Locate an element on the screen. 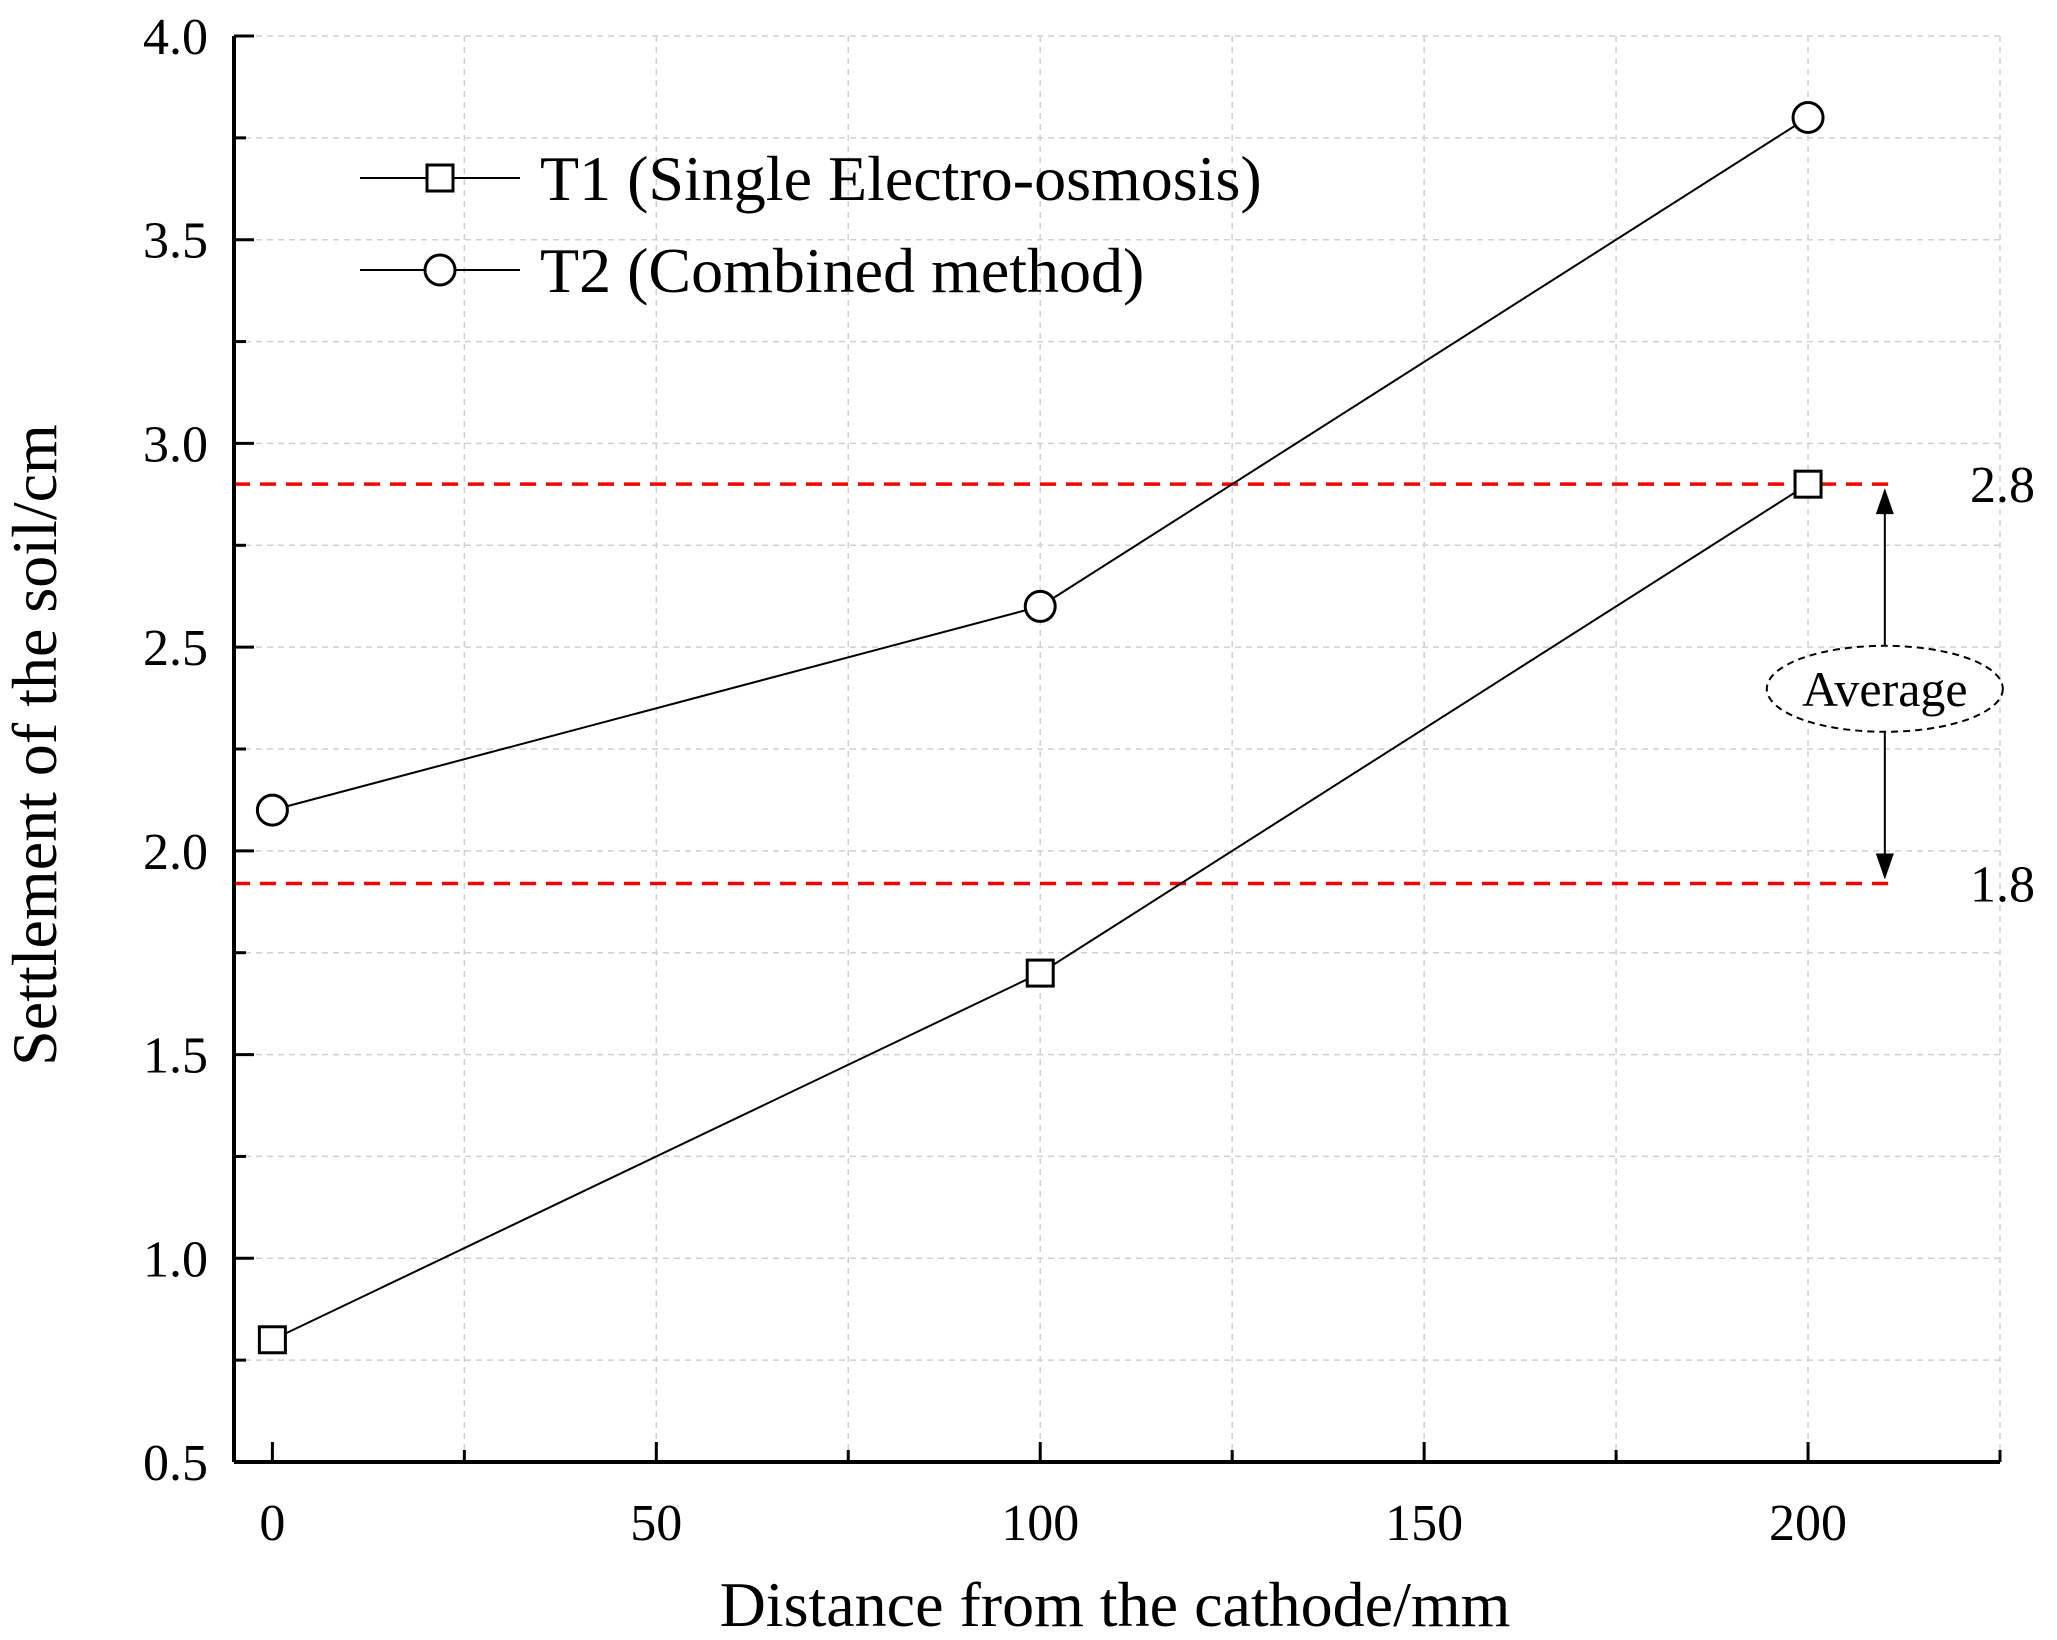 The width and height of the screenshot is (2057, 1640). y-tick-label: 1.0 is located at coordinates (175, 1259).